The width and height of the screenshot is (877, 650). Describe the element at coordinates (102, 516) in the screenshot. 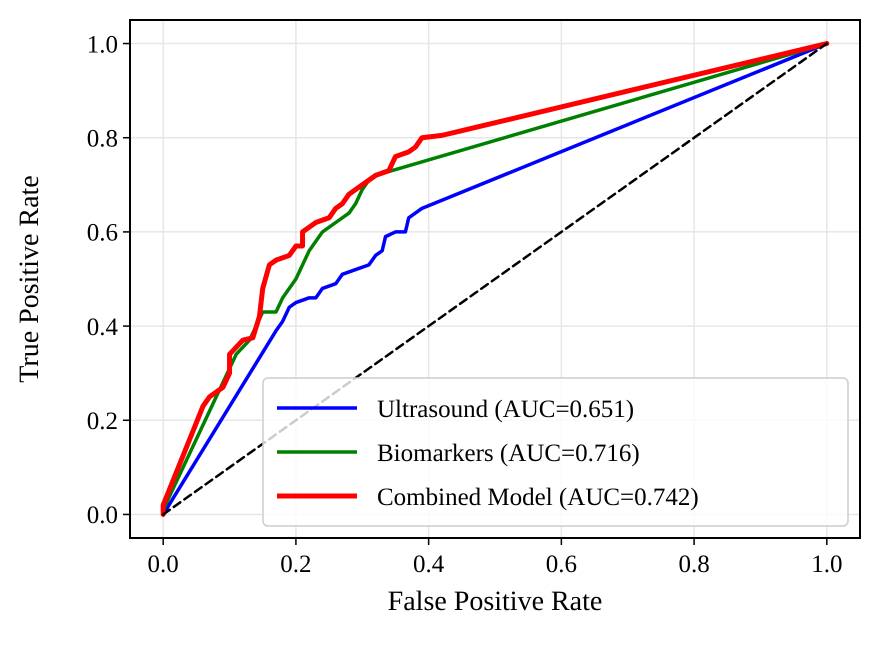

I see `y-tick-label: 0.0` at that location.